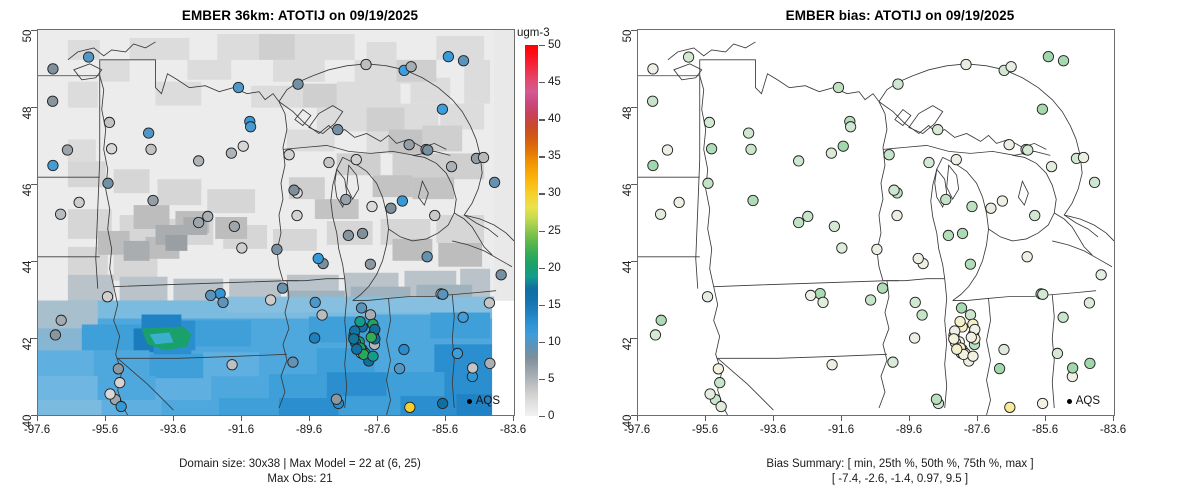  What do you see at coordinates (628, 267) in the screenshot?
I see `ytick-label: 44` at bounding box center [628, 267].